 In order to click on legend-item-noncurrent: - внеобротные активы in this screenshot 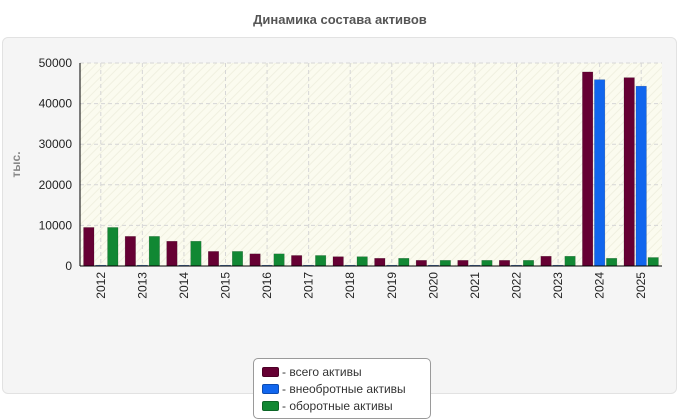, I will do `click(346, 388)`.